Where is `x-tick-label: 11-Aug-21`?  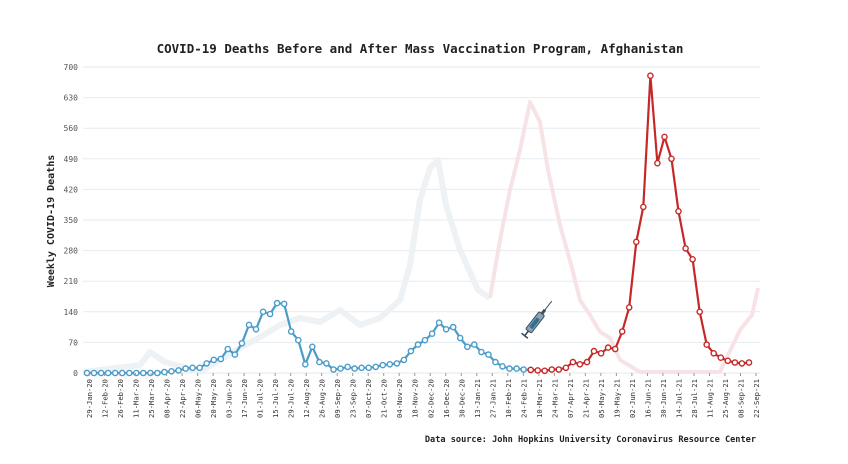 x-tick-label: 11-Aug-21 is located at coordinates (709, 398).